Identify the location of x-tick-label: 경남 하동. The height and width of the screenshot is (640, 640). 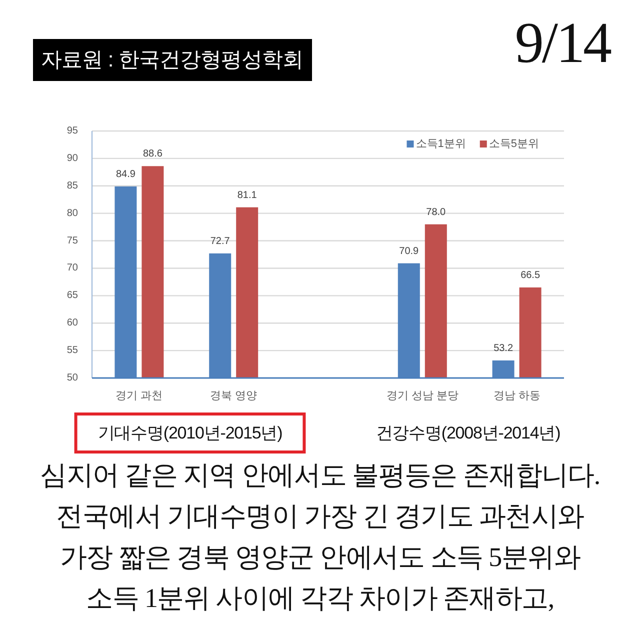
(516, 396).